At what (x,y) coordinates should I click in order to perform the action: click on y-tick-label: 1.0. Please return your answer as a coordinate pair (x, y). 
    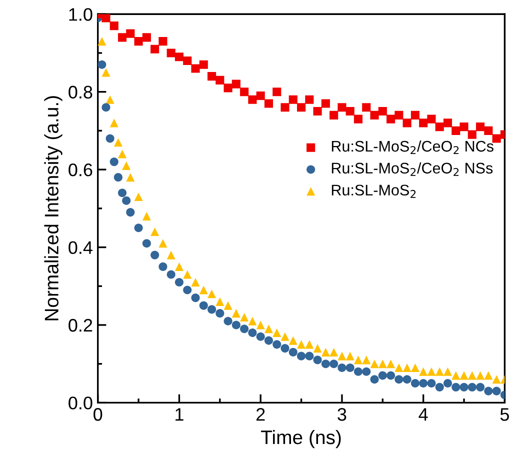
    Looking at the image, I should click on (80, 14).